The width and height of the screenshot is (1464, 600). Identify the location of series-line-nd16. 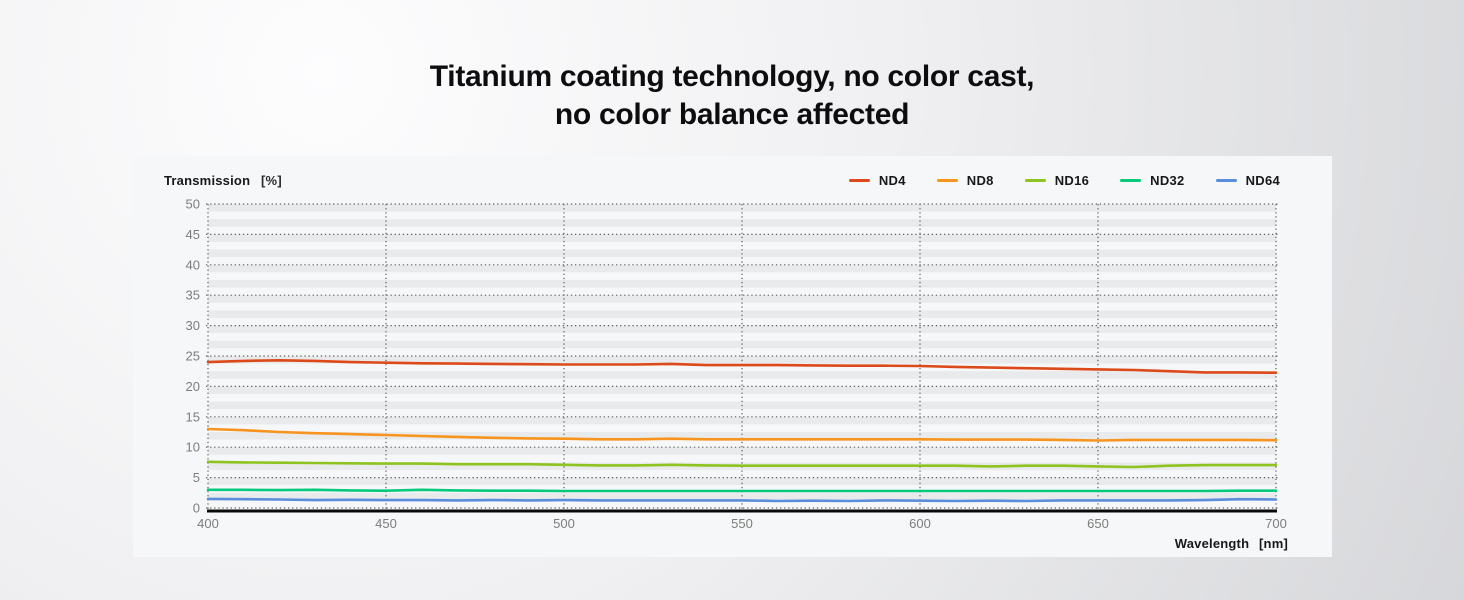
(742, 464).